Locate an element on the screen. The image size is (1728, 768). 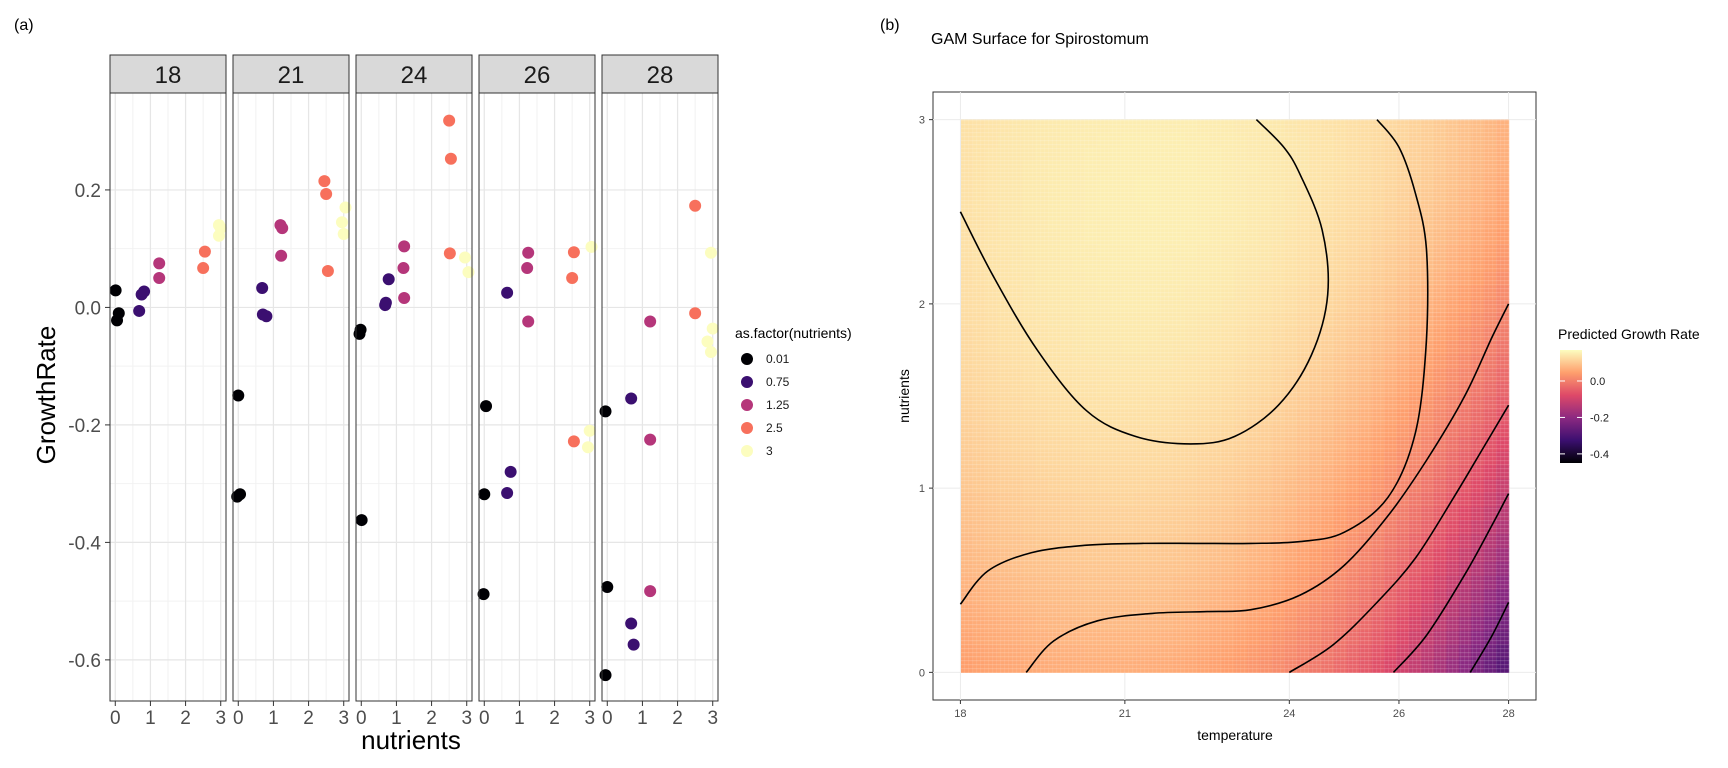
y-tick-label: -0.2 is located at coordinates (84, 426).